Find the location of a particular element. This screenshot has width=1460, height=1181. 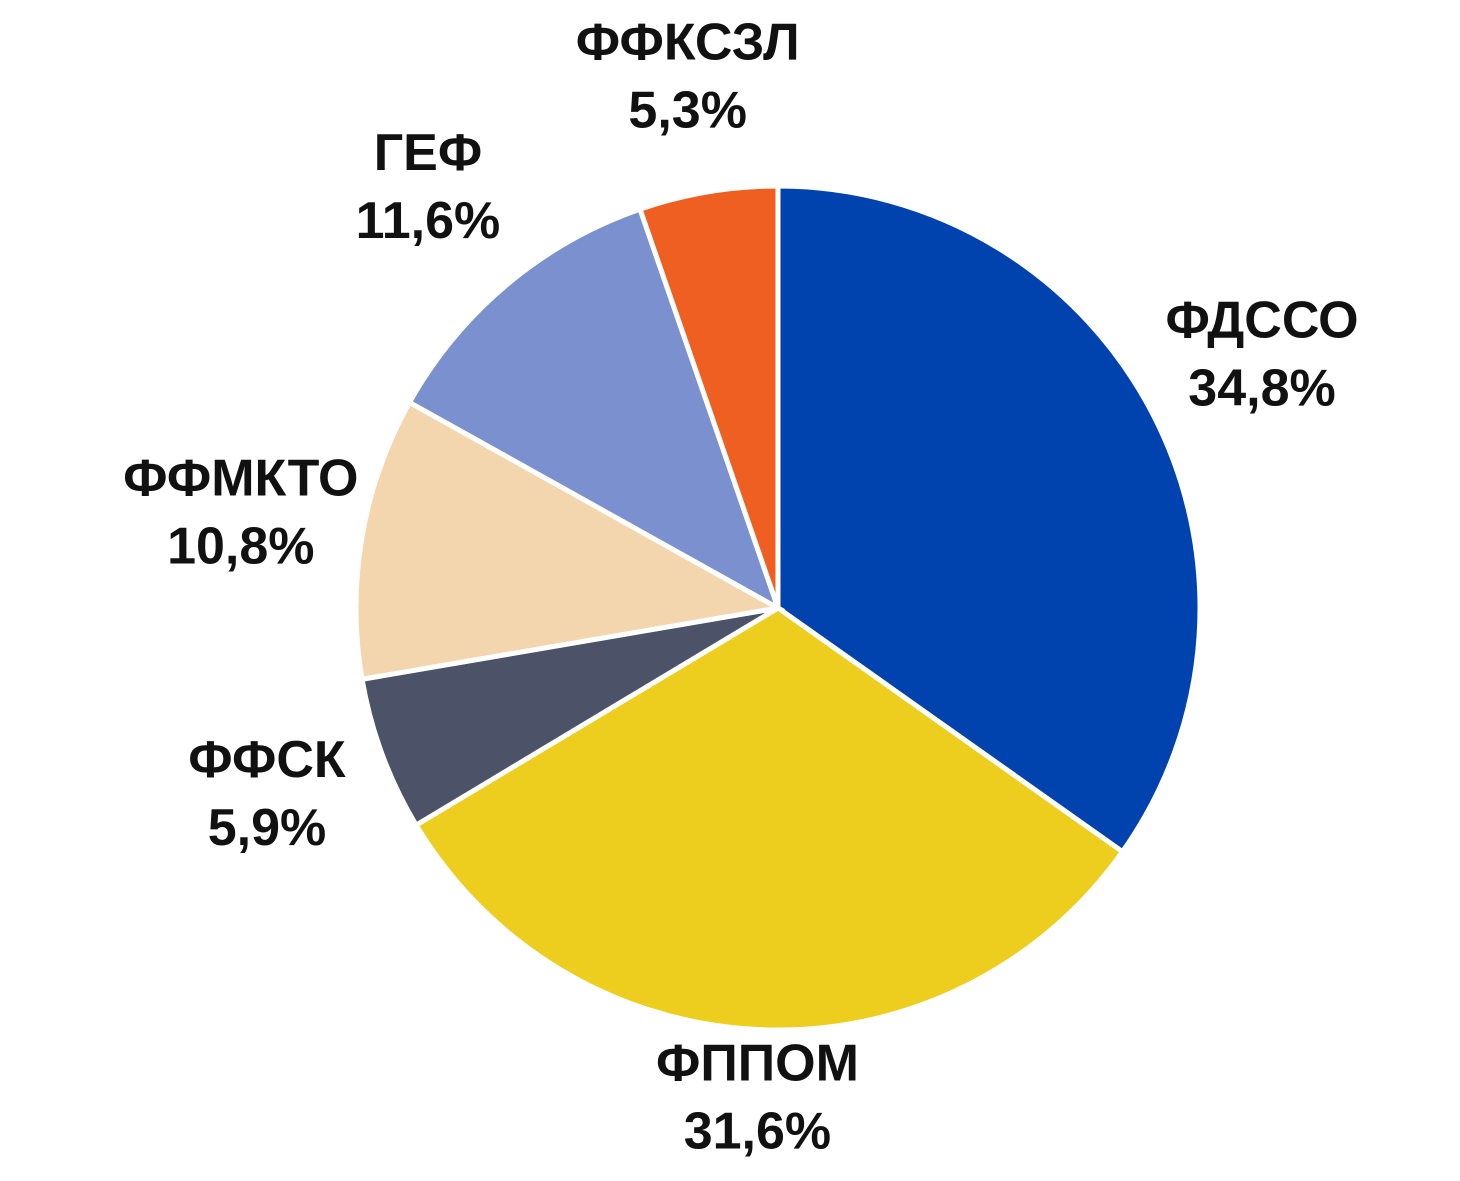

slice-value-label: 31,6% is located at coordinates (757, 1132).